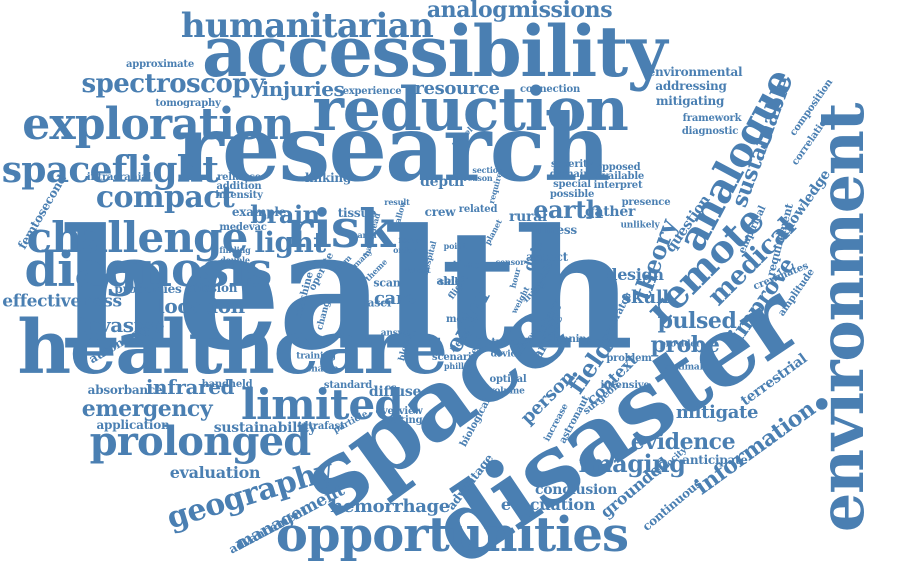 The height and width of the screenshot is (567, 900). What do you see at coordinates (434, 51) in the screenshot?
I see `word-accessibility: accessibility` at bounding box center [434, 51].